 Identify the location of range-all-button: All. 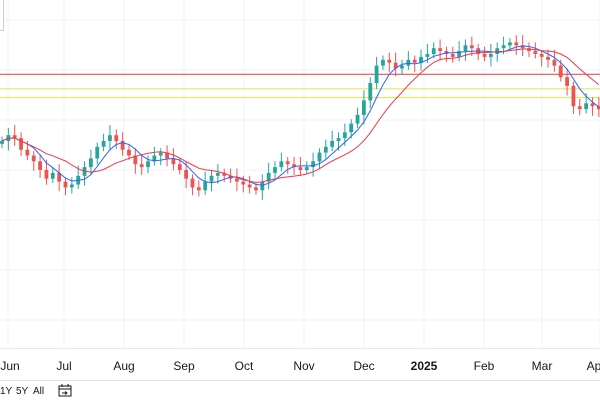
(39, 391).